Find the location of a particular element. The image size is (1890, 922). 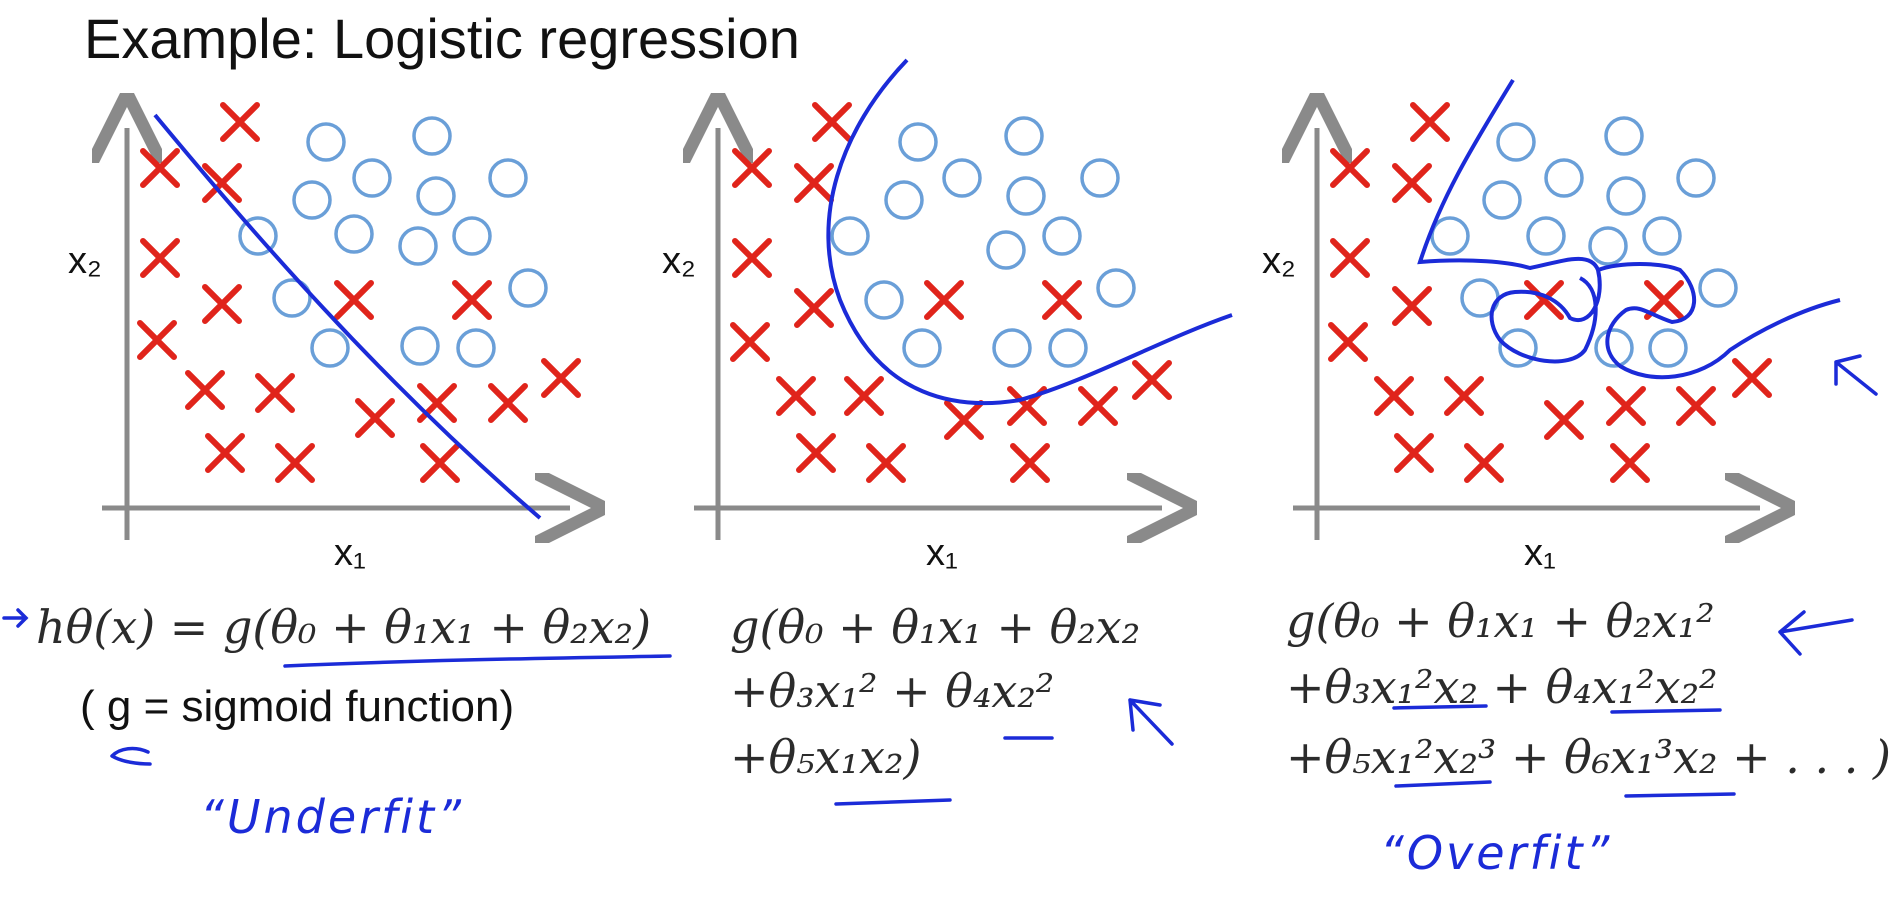

decision-boundary-quadratic is located at coordinates (1029, 232).